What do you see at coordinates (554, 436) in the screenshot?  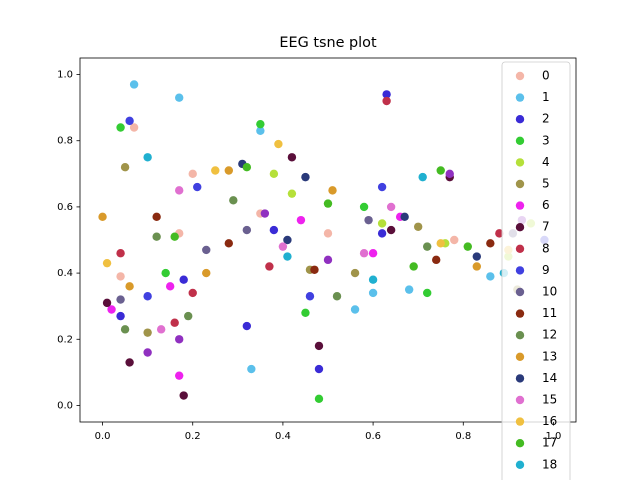 I see `x-tick-label: 1.0` at bounding box center [554, 436].